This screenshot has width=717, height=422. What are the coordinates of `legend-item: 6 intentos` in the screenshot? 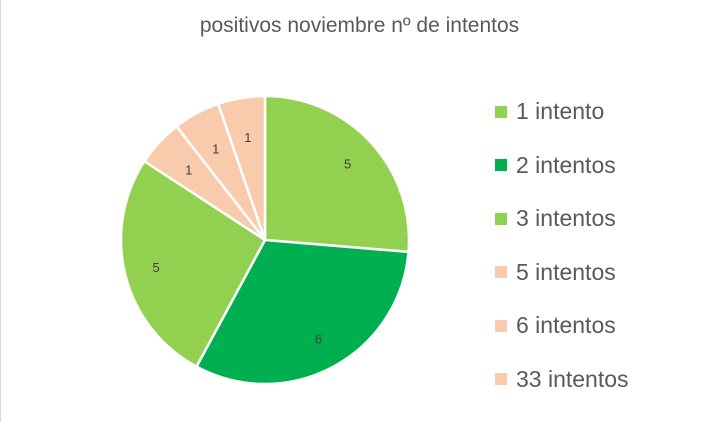 It's located at (602, 326).